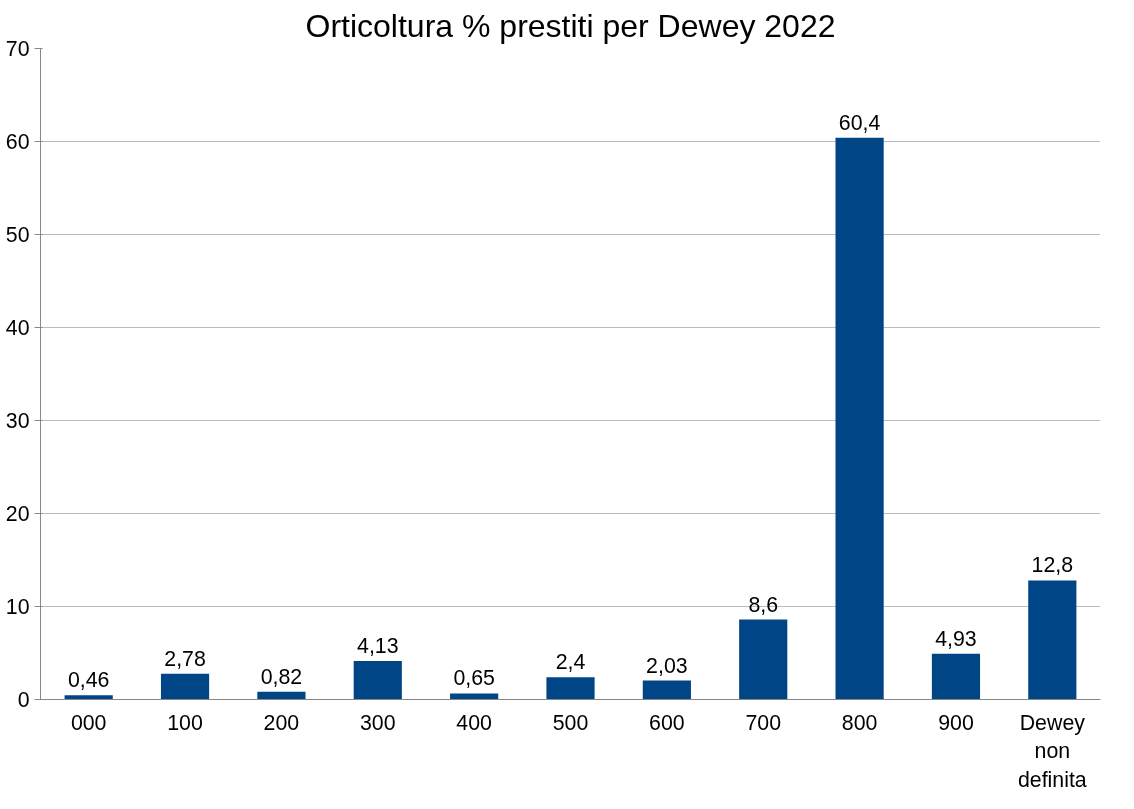 This screenshot has width=1134, height=809. I want to click on y-tick-label: 70, so click(17, 49).